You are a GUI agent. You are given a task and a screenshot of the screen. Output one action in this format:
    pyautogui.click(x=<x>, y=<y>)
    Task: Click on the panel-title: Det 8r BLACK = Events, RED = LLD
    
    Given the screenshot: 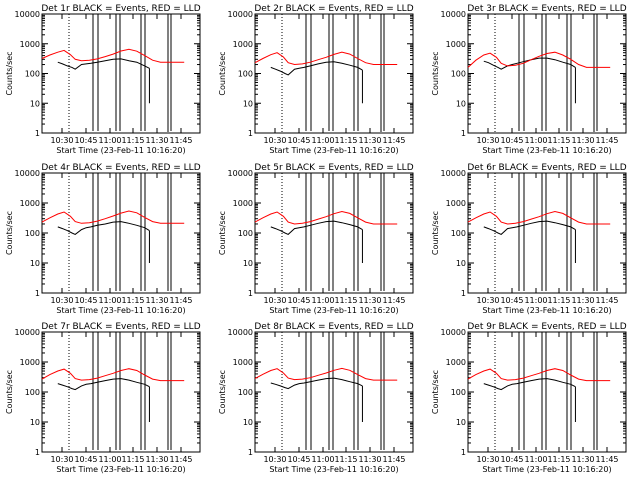 What is the action you would take?
    pyautogui.click(x=333, y=327)
    